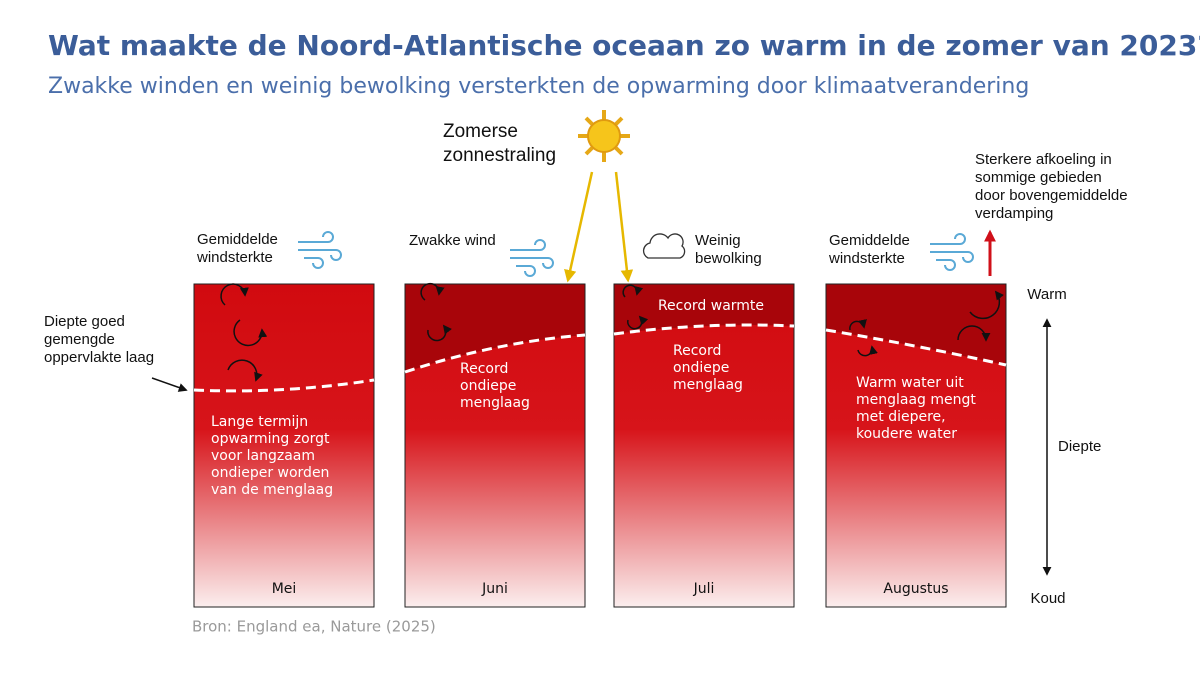 The image size is (1200, 674). Describe the element at coordinates (1046, 294) in the screenshot. I see `depth-top: Warm` at that location.